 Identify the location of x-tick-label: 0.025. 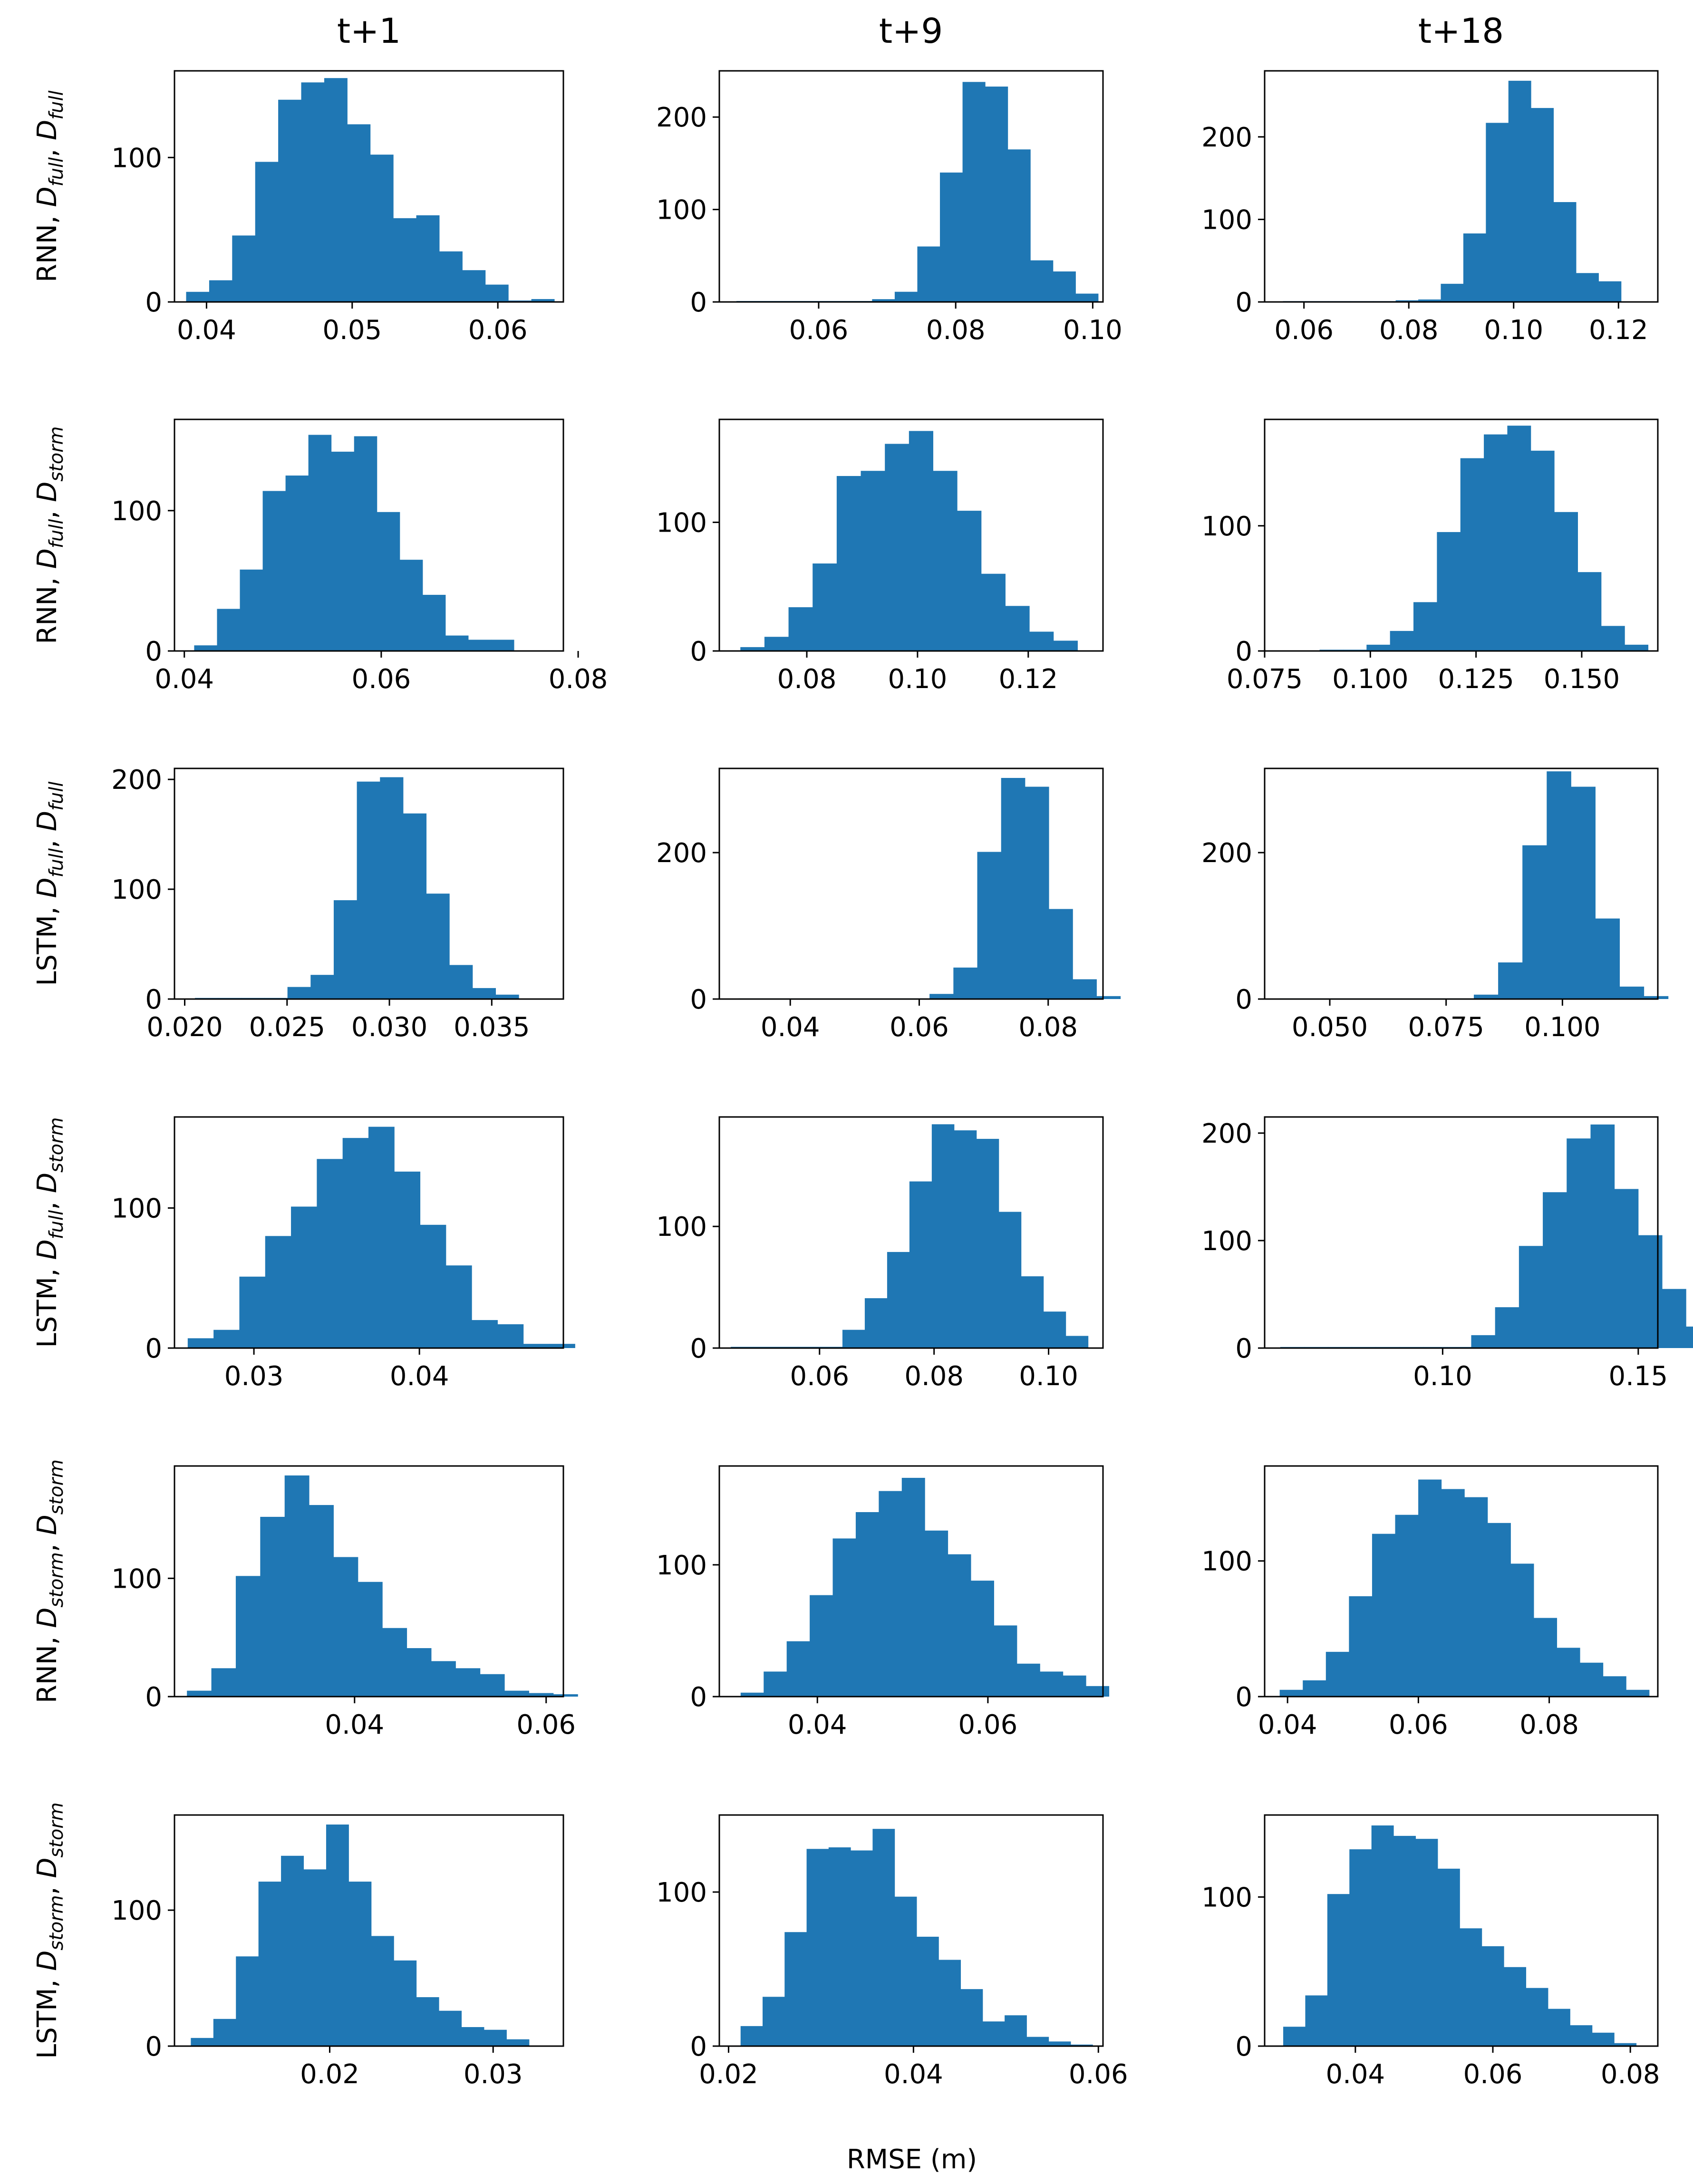
(287, 1028).